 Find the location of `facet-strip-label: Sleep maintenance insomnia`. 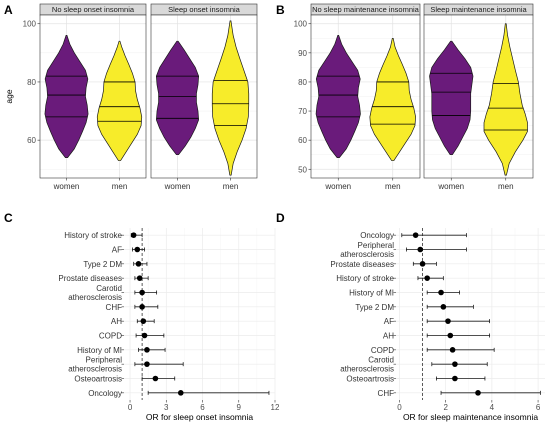

facet-strip-label: Sleep maintenance insomnia is located at coordinates (478, 9).